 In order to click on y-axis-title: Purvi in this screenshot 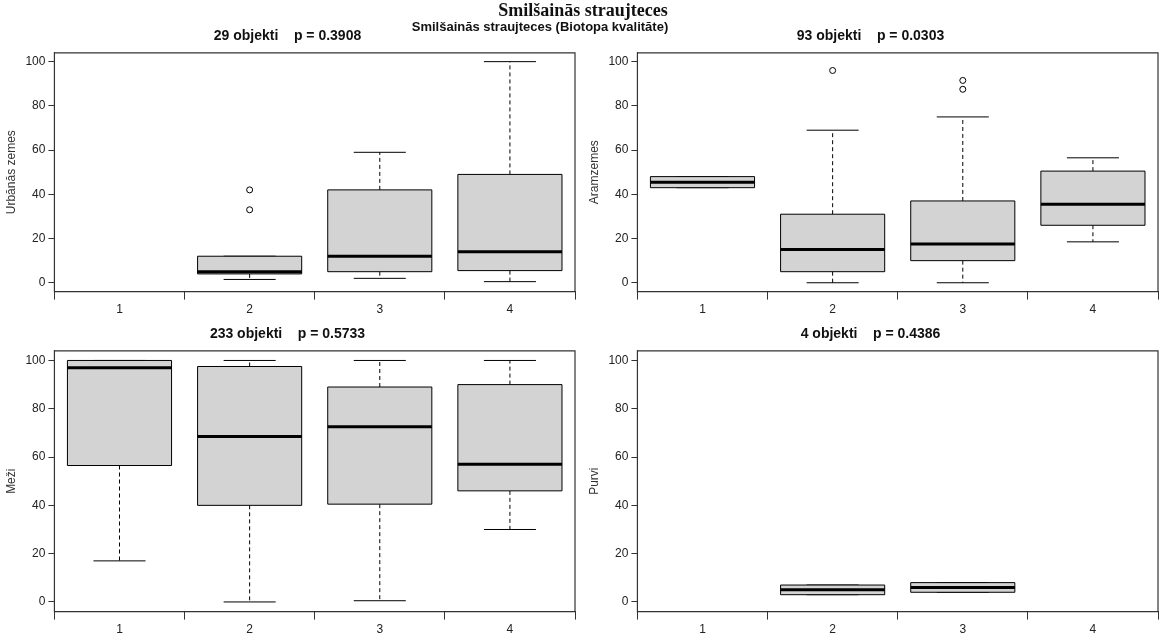, I will do `click(593, 481)`.